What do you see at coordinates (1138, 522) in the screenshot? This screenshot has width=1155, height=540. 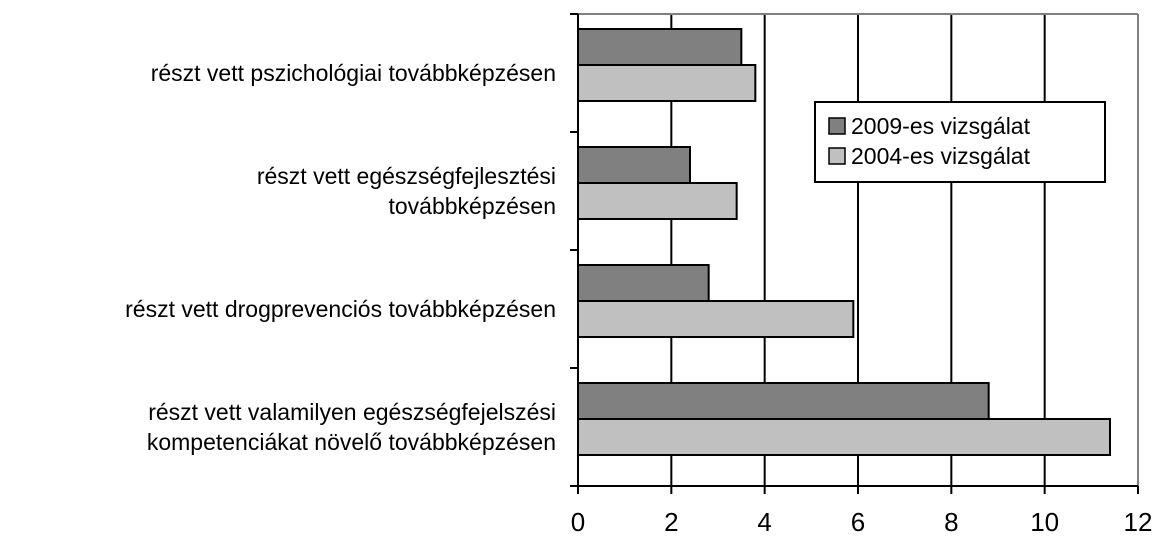 I see `x-tick-label: 12` at bounding box center [1138, 522].